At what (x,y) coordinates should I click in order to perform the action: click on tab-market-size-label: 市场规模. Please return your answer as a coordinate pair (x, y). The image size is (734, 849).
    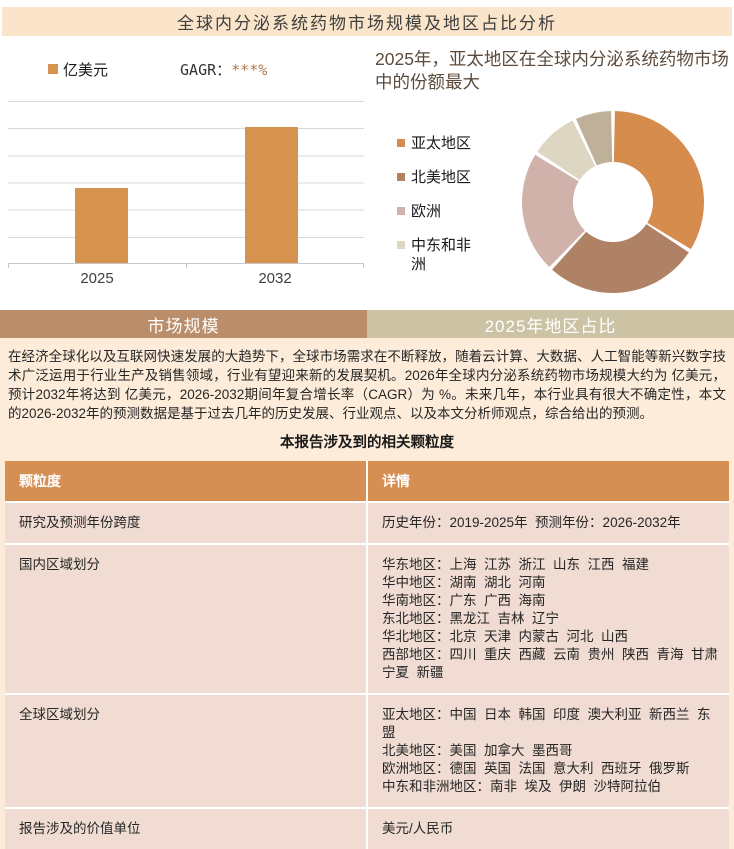
    Looking at the image, I should click on (183, 326).